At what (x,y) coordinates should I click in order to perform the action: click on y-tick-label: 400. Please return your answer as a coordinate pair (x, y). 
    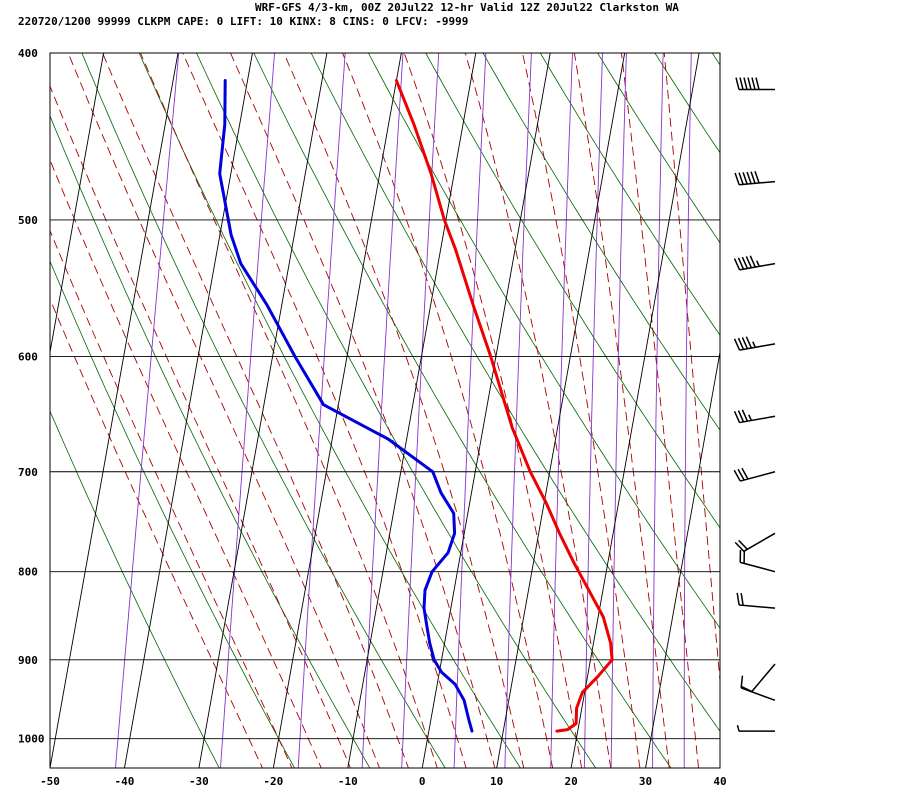
    Looking at the image, I should click on (28, 53).